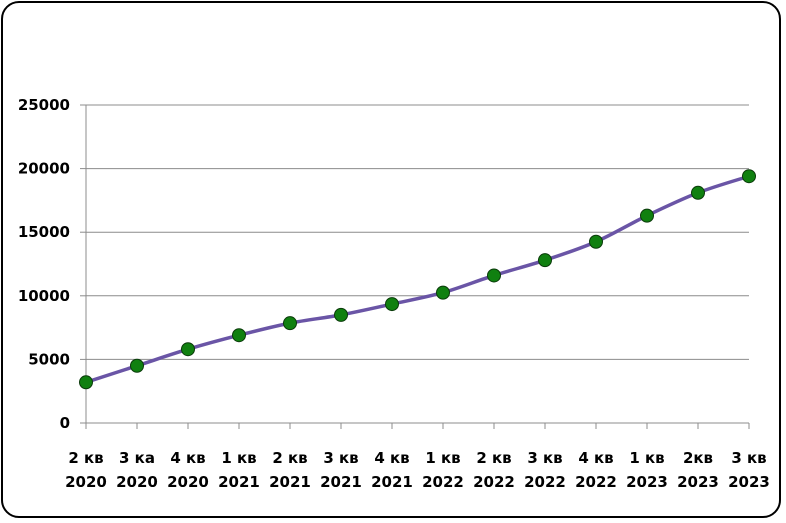 The image size is (786, 523). What do you see at coordinates (44, 105) in the screenshot?
I see `y-tick-label: 25000` at bounding box center [44, 105].